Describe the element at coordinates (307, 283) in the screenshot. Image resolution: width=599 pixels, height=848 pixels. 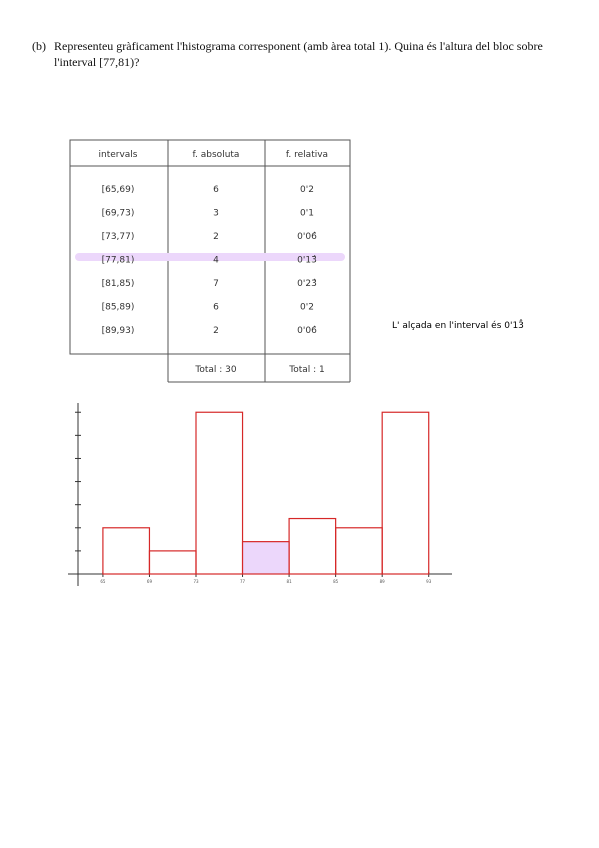
I see `table-cell: 0'23̂` at that location.